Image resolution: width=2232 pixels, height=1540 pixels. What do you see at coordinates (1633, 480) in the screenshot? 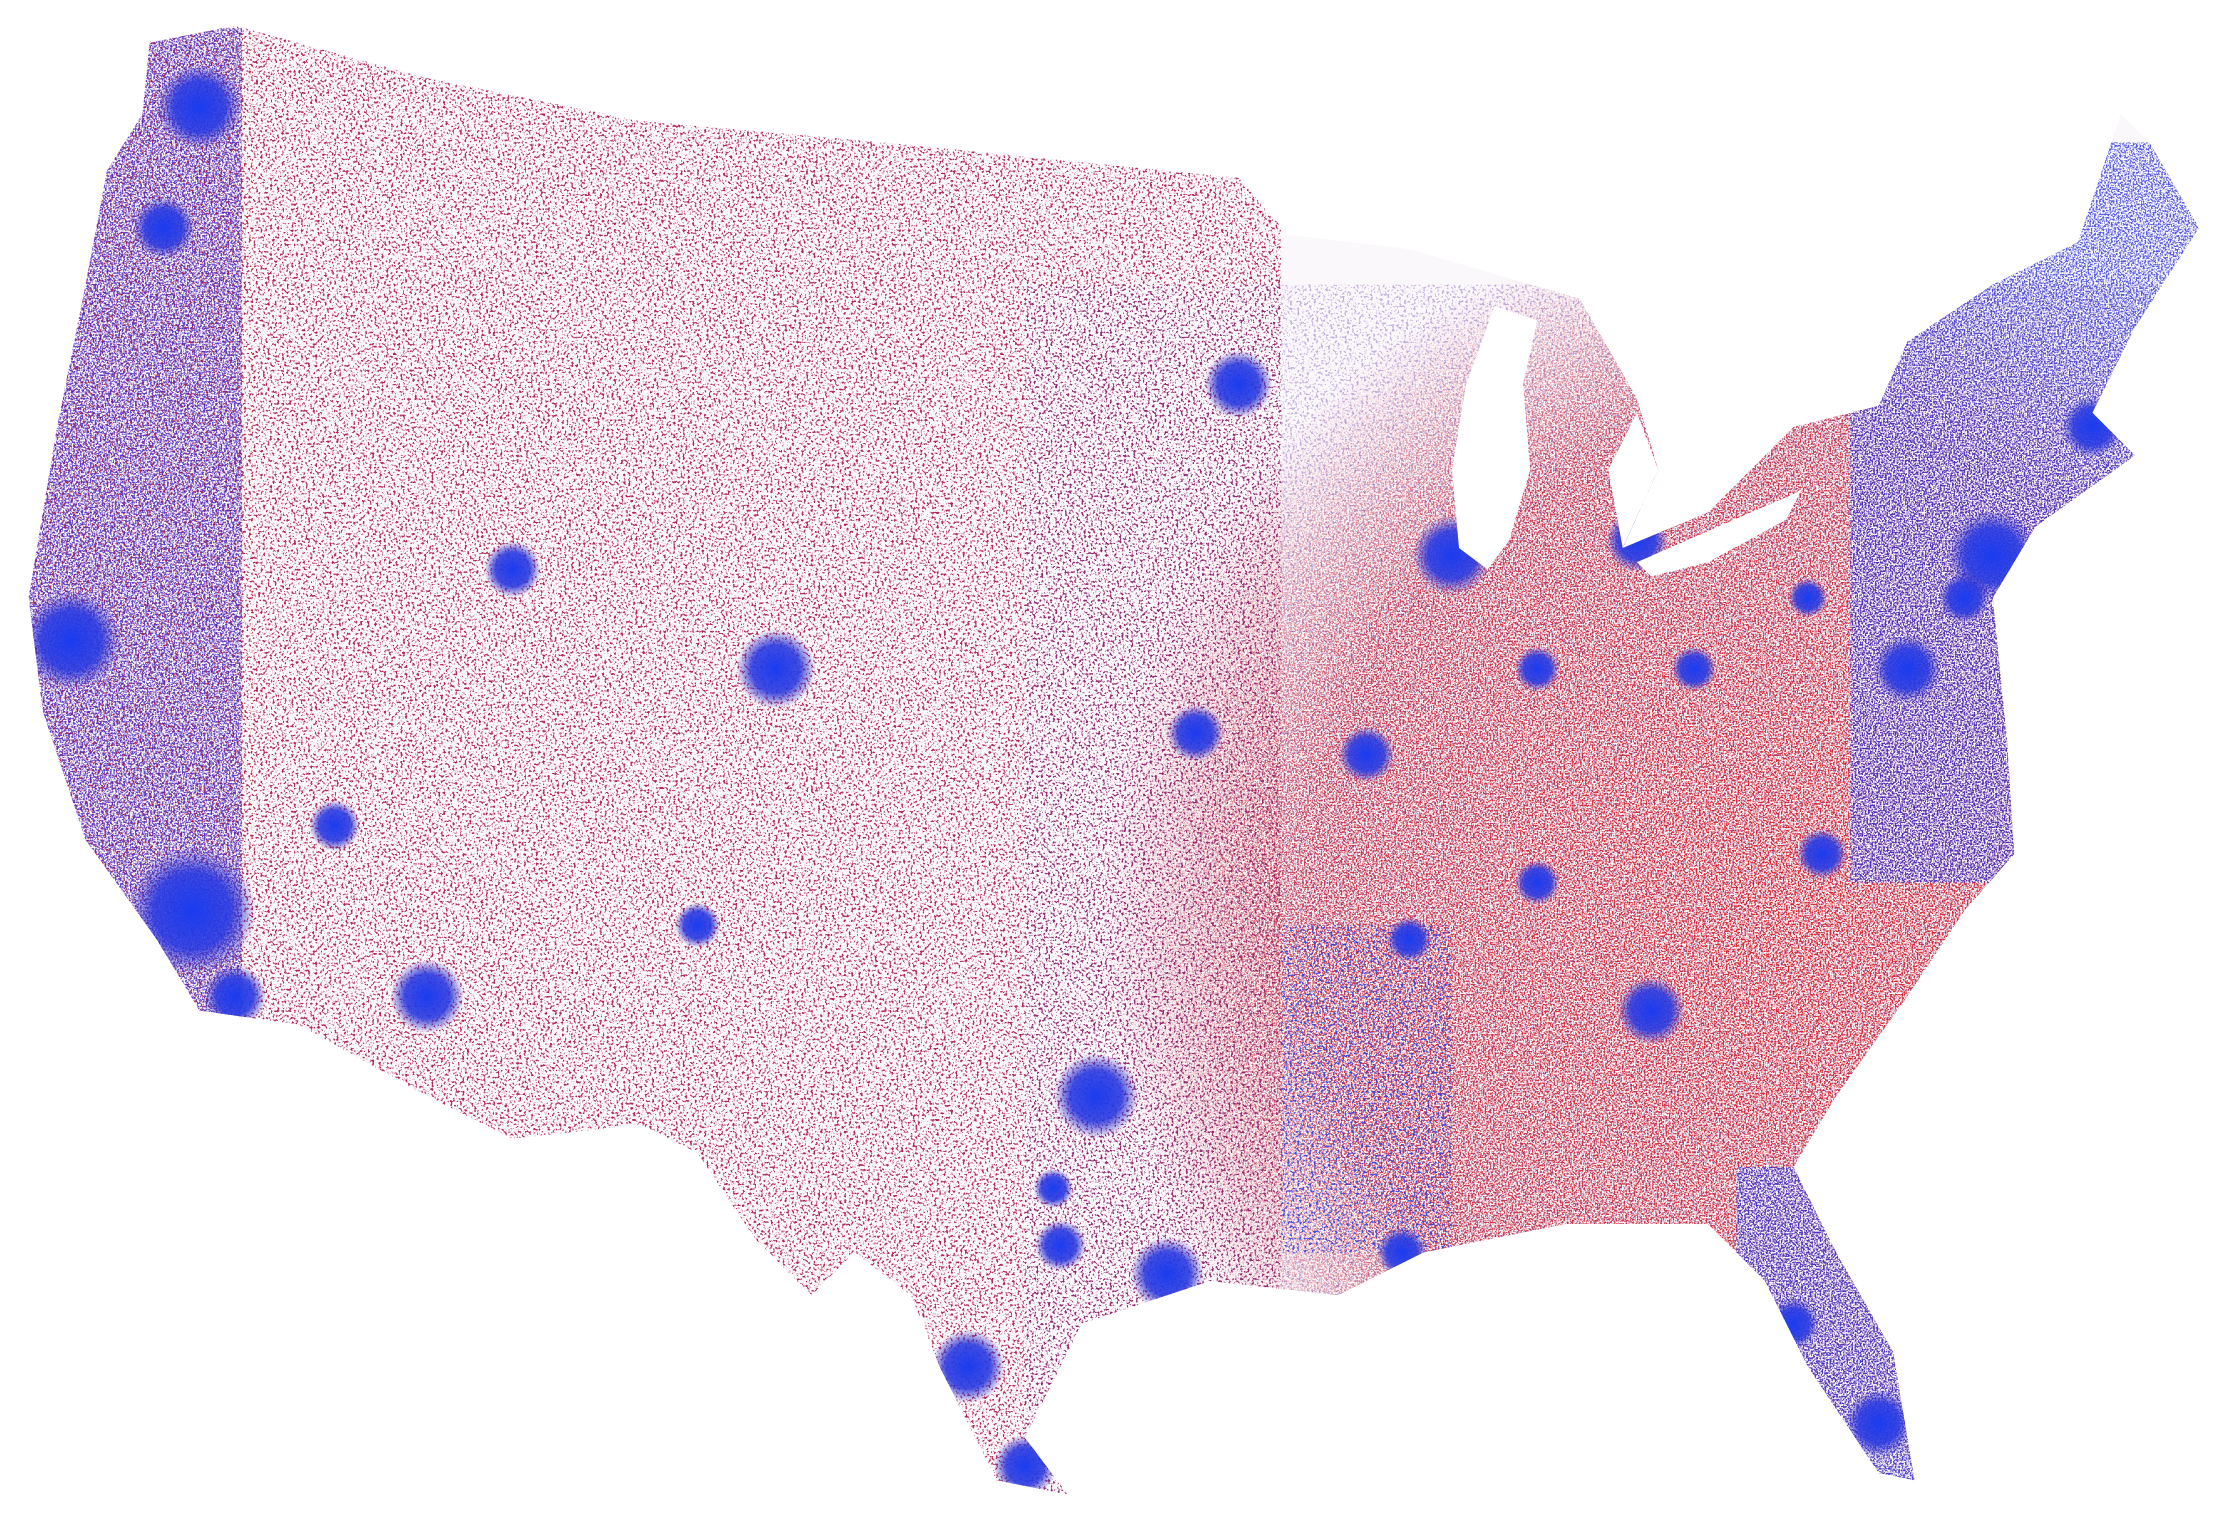
I see `lake-huron` at bounding box center [1633, 480].